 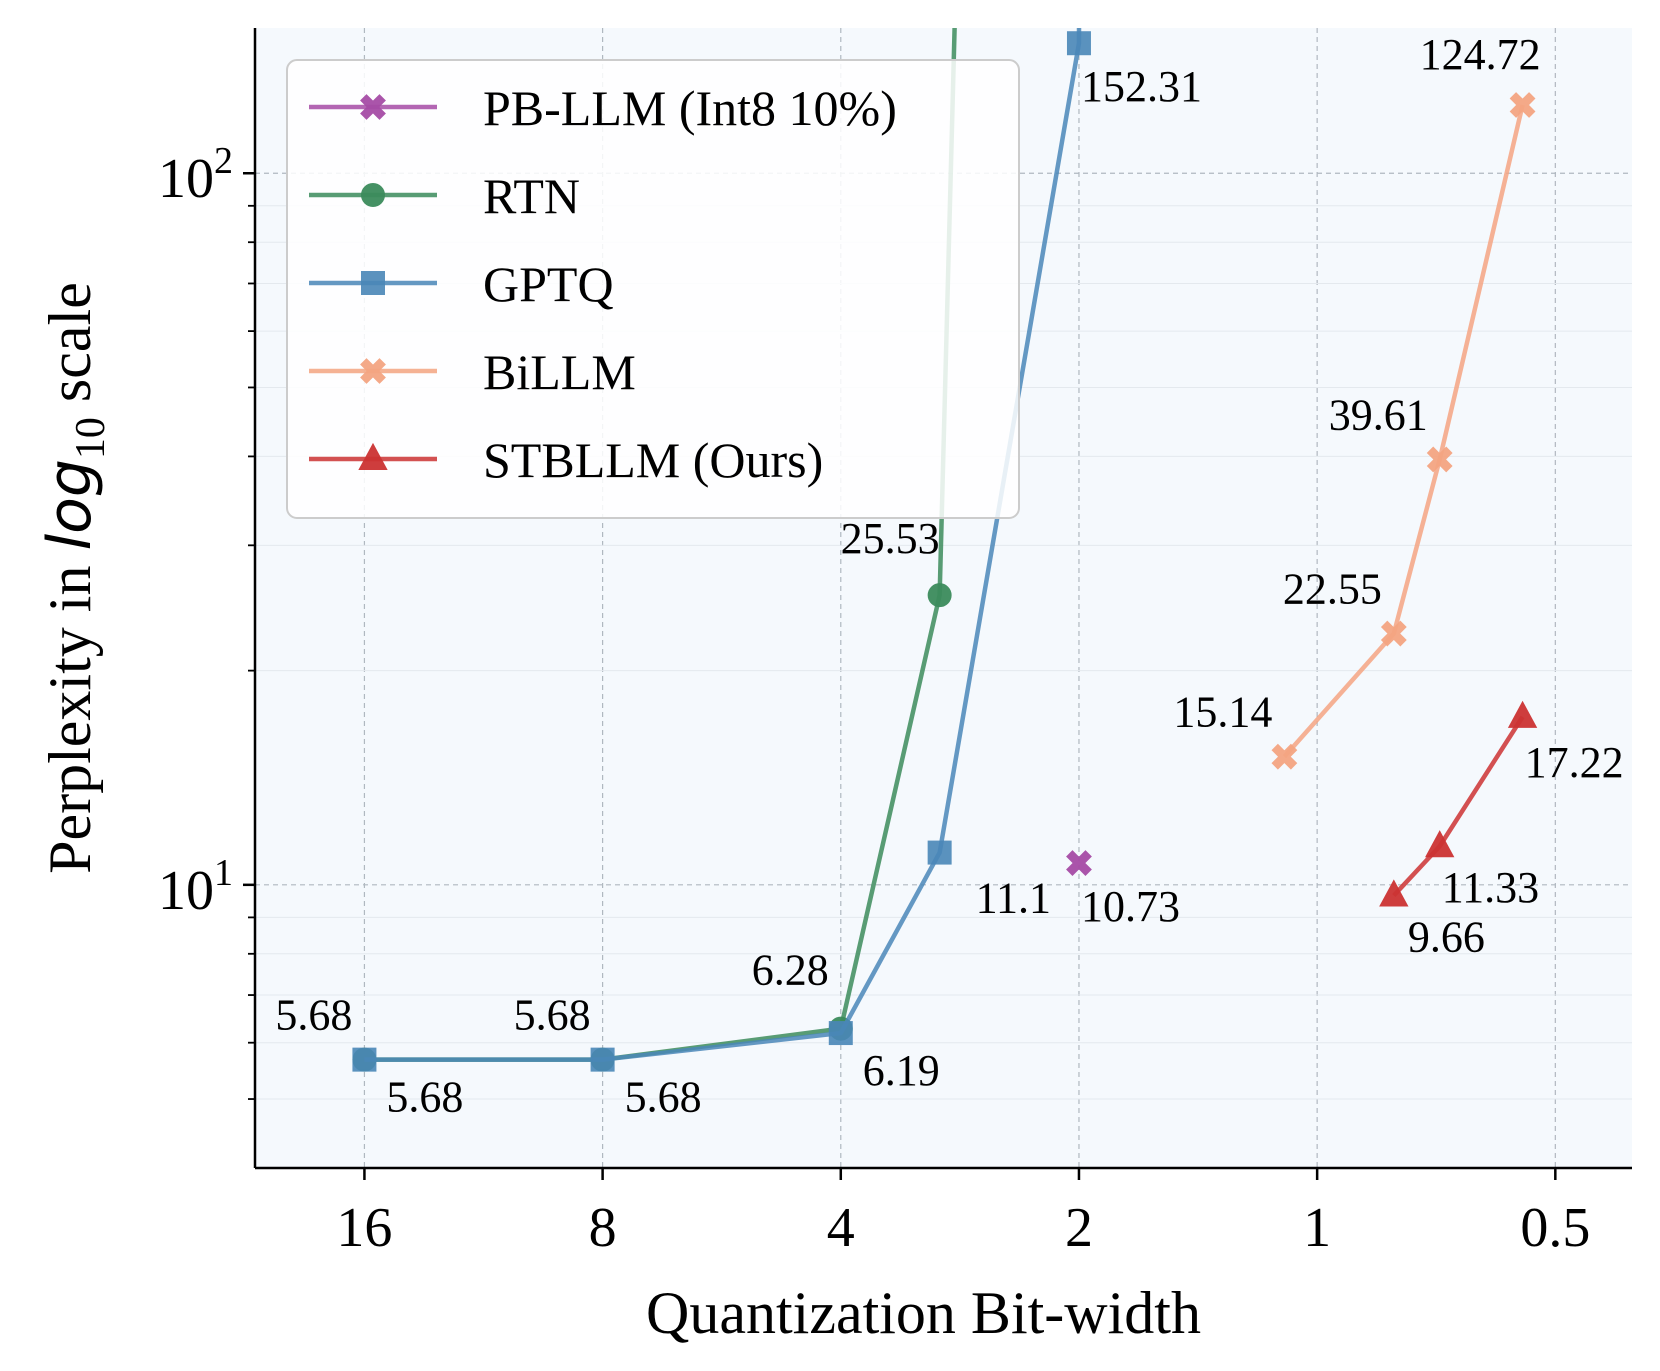 I want to click on legend-item-rtn: RTN, so click(x=444, y=196).